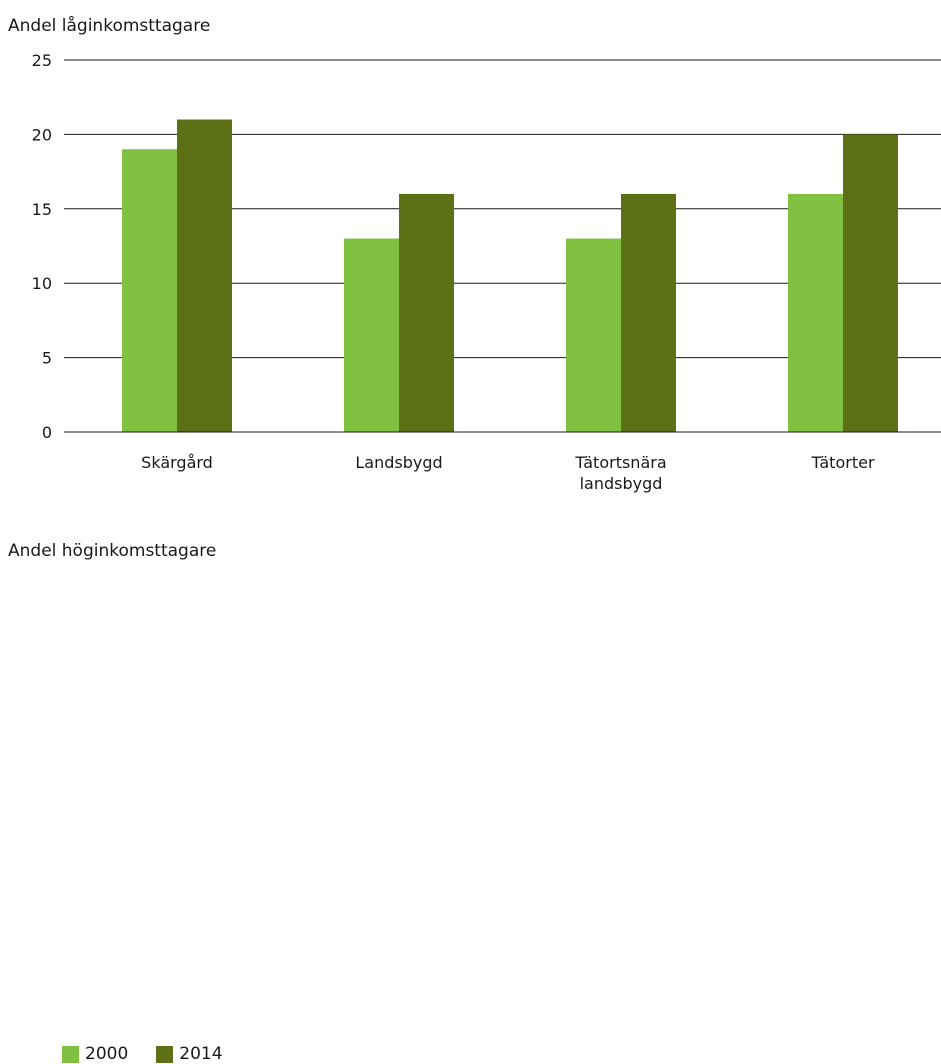  Describe the element at coordinates (42, 60) in the screenshot. I see `y-tick-label: 25` at that location.